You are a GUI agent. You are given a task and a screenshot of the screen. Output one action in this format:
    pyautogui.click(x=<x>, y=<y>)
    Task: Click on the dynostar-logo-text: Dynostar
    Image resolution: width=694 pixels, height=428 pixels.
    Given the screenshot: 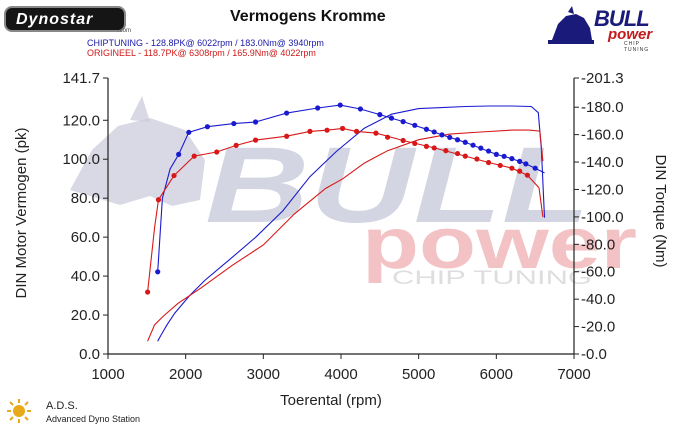 What is the action you would take?
    pyautogui.click(x=55, y=19)
    